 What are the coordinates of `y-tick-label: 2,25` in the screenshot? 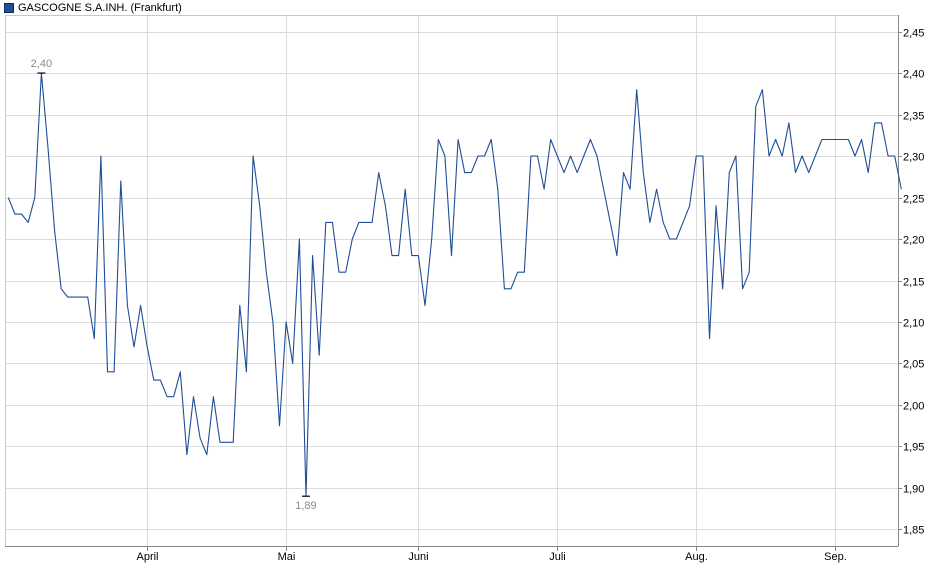 It's located at (913, 200).